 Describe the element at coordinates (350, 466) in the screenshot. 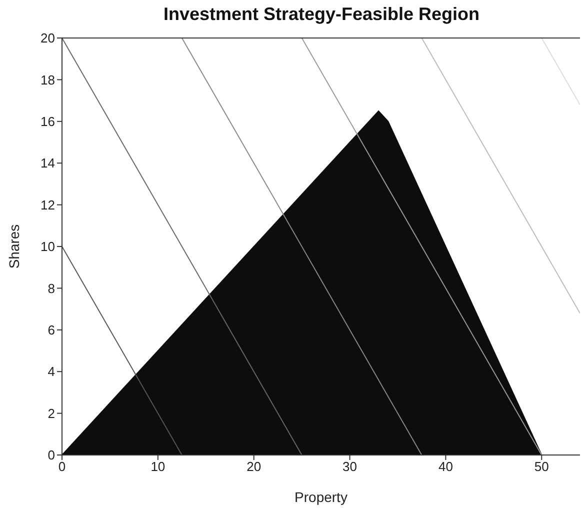

I see `x-tick-label: 30` at that location.